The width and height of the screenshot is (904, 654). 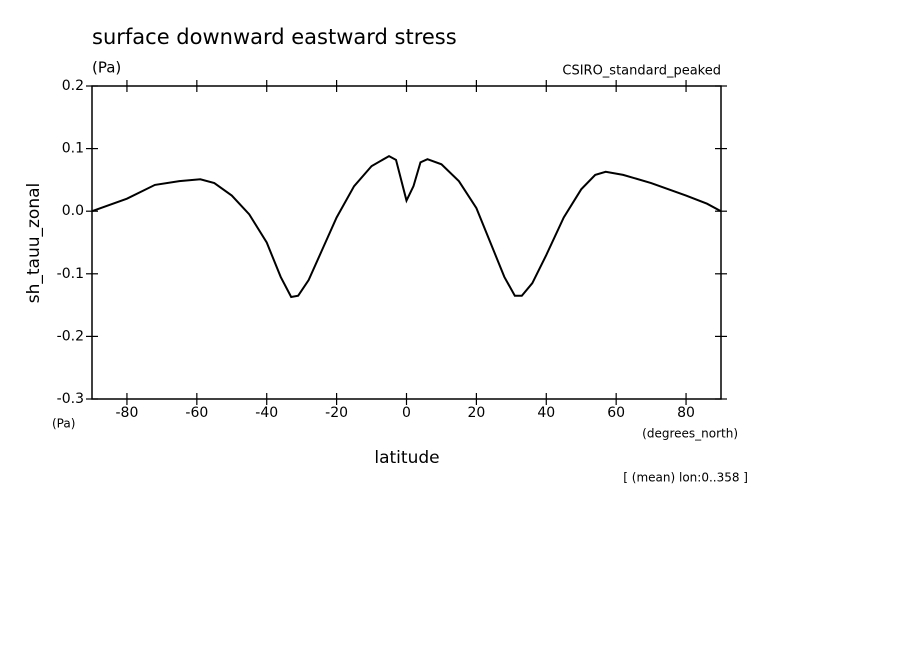 I want to click on x-tick-label: -80, so click(x=127, y=413).